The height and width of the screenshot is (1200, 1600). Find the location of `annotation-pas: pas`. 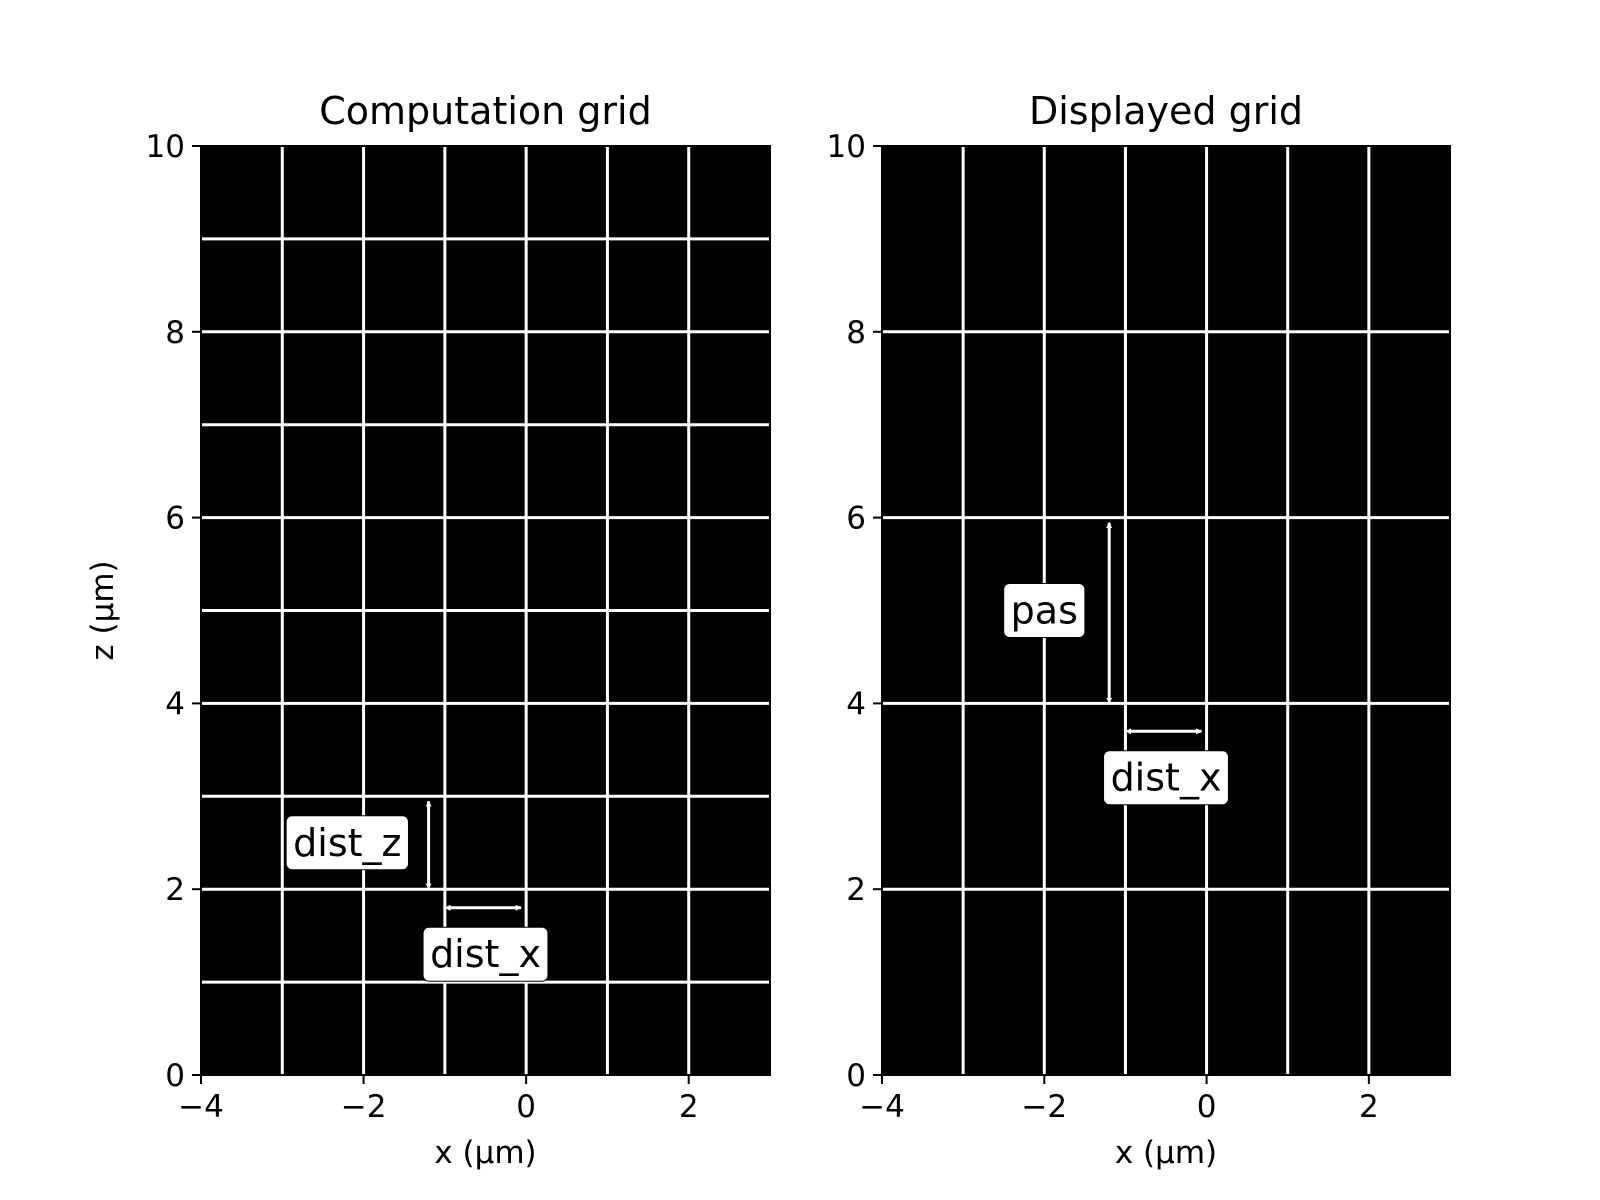

annotation-pas: pas is located at coordinates (1058, 612).